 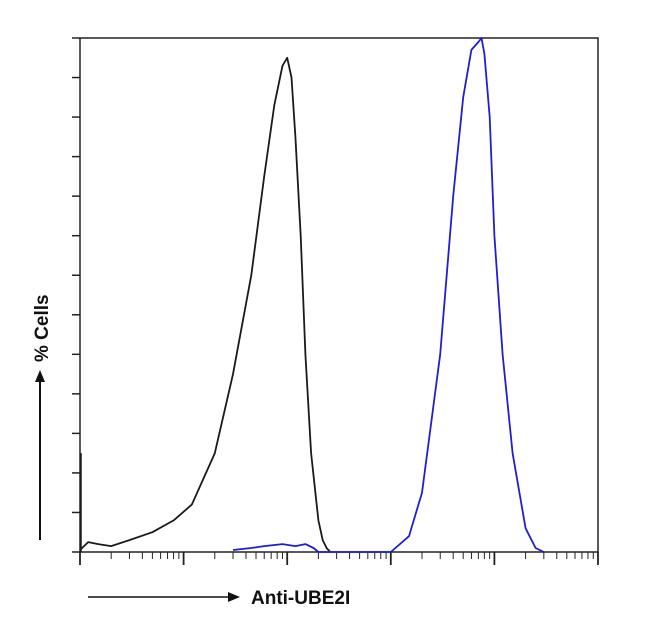 What do you see at coordinates (164, 597) in the screenshot?
I see `x-axis-arrow` at bounding box center [164, 597].